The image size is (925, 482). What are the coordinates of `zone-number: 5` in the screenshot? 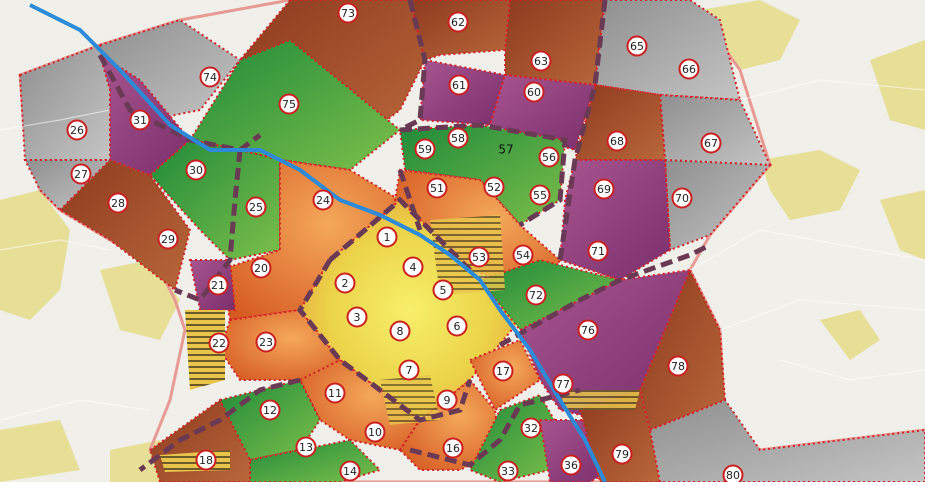 It's located at (443, 290).